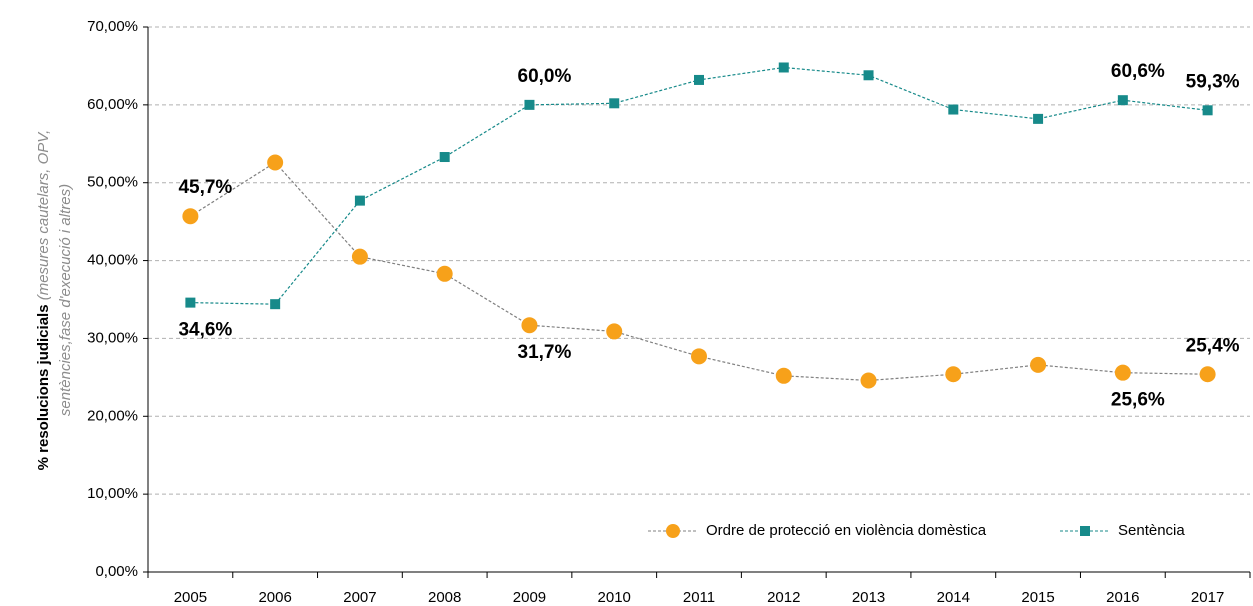  I want to click on y-label-main: % resolucions judicials, so click(43, 387).